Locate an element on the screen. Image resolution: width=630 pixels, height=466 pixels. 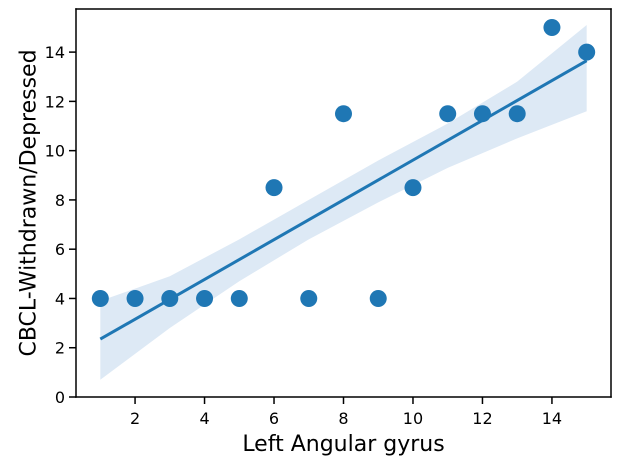
x-tick-label: 10 is located at coordinates (413, 418).